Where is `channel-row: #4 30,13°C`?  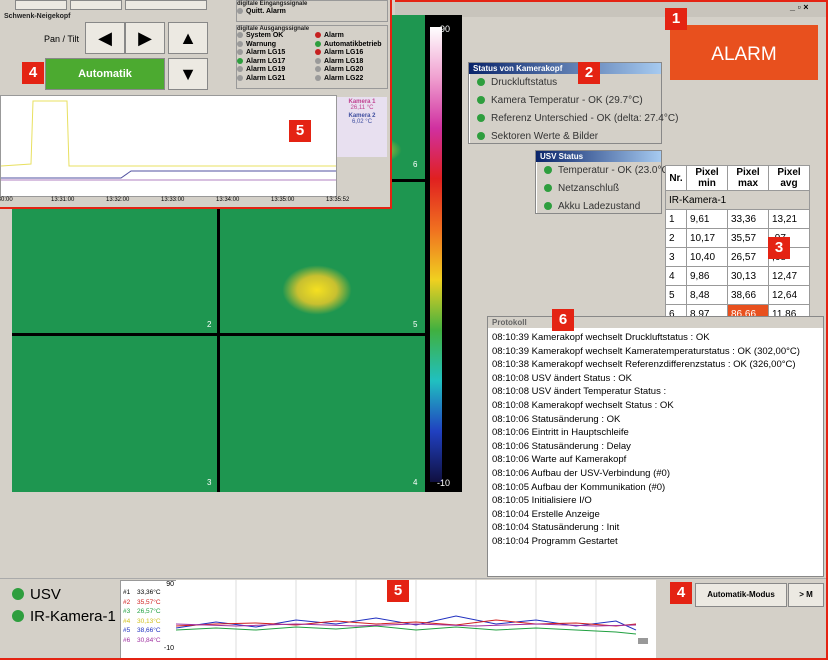
channel-row: #4 30,13°C is located at coordinates (148, 622).